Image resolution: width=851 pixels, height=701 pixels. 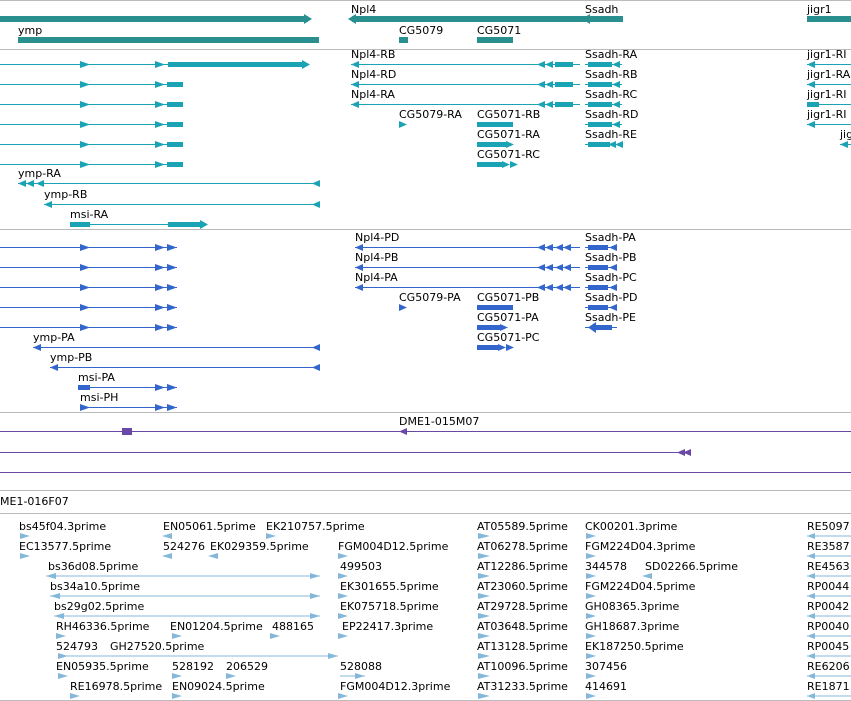 What do you see at coordinates (421, 30) in the screenshot?
I see `gene-label: CG5079` at bounding box center [421, 30].